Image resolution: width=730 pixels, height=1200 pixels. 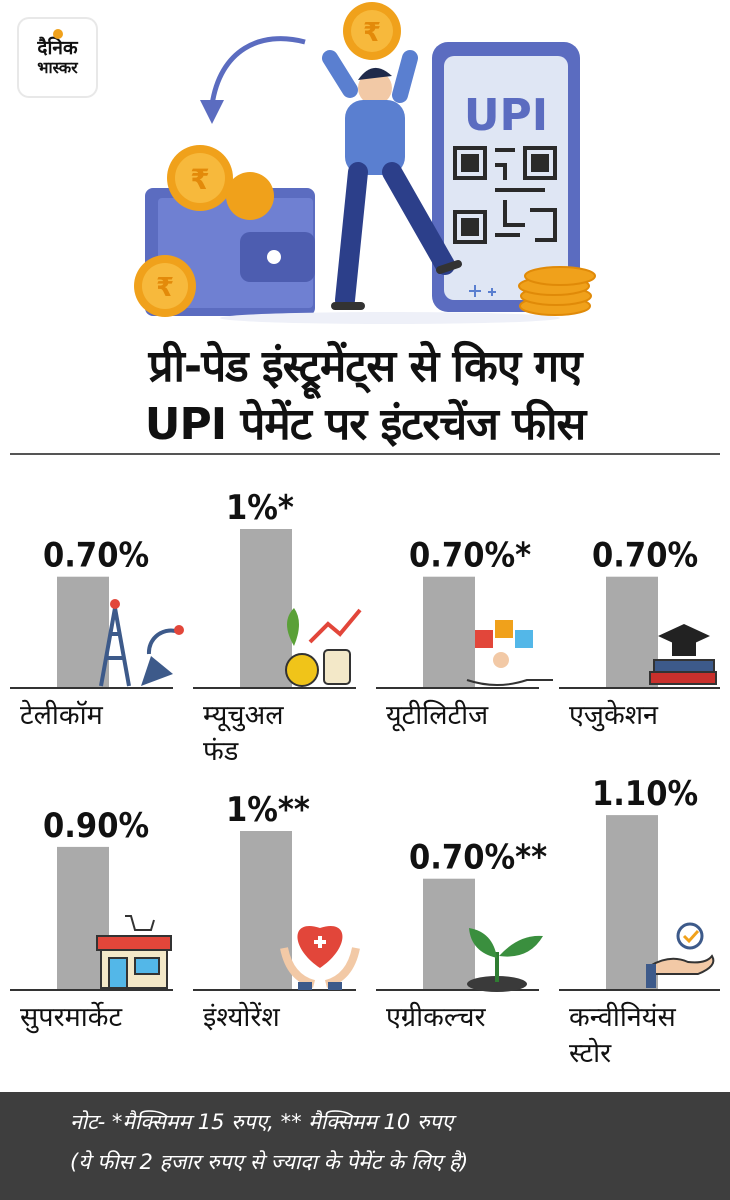 What do you see at coordinates (683, 654) in the screenshot?
I see `education-icon` at bounding box center [683, 654].